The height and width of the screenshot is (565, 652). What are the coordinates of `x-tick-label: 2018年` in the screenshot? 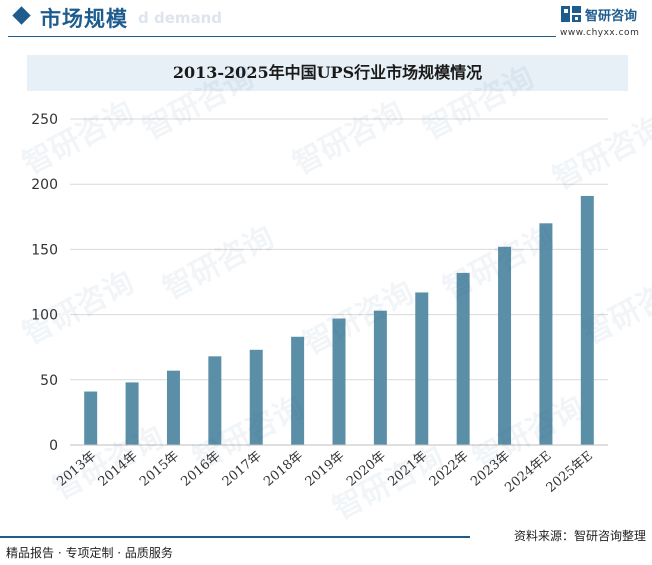 It's located at (283, 469).